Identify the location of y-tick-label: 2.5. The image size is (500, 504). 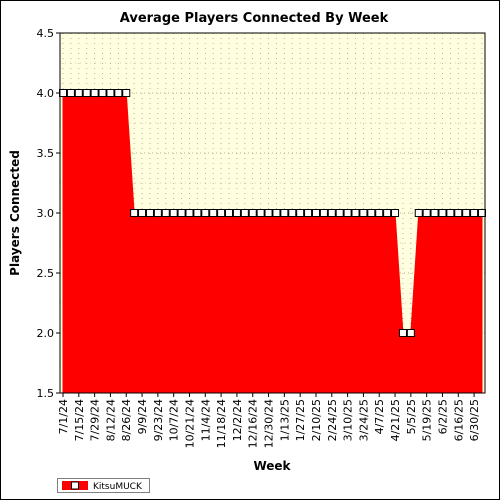
(46, 273).